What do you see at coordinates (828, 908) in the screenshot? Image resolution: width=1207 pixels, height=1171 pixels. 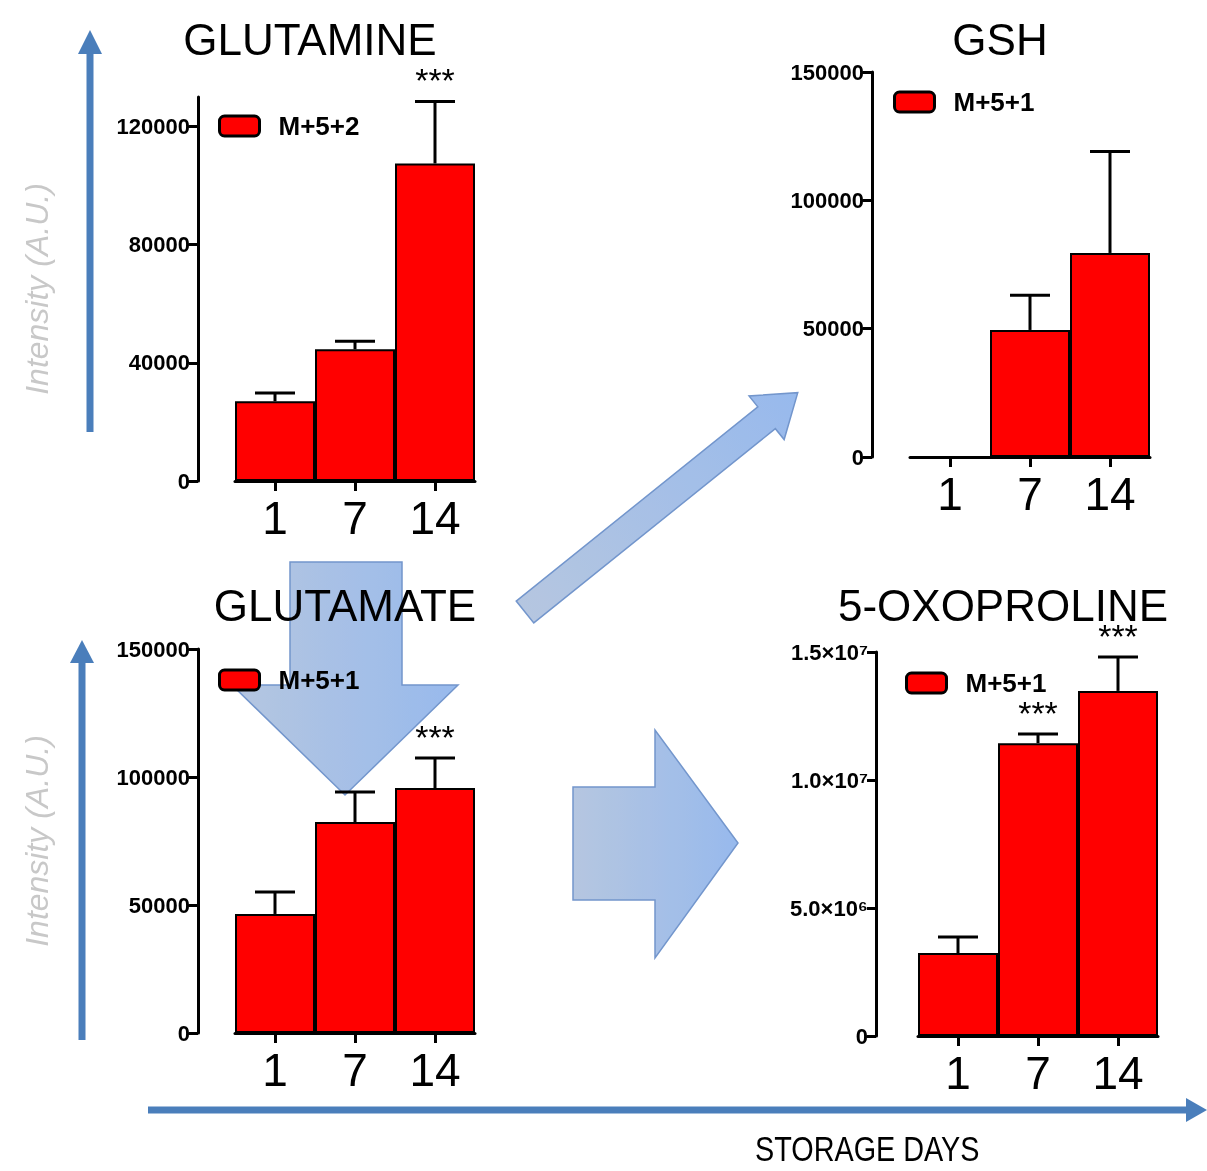 I see `y-tick-label: 5.0×10⁶` at bounding box center [828, 908].